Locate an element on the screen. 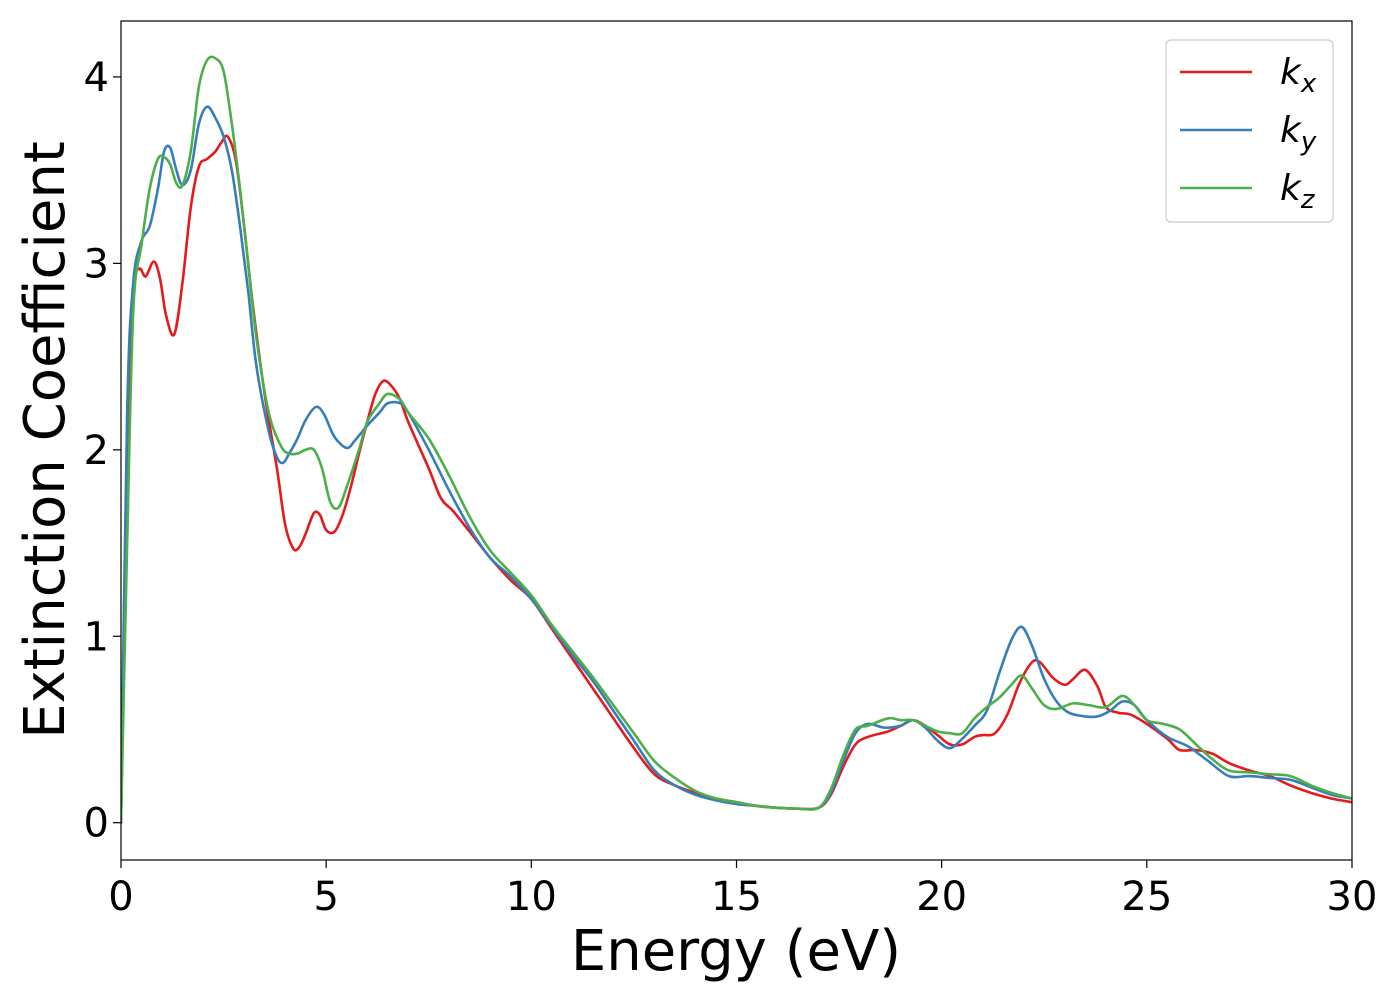 The height and width of the screenshot is (1000, 1400). y-tick-label: 4 is located at coordinates (96, 78).